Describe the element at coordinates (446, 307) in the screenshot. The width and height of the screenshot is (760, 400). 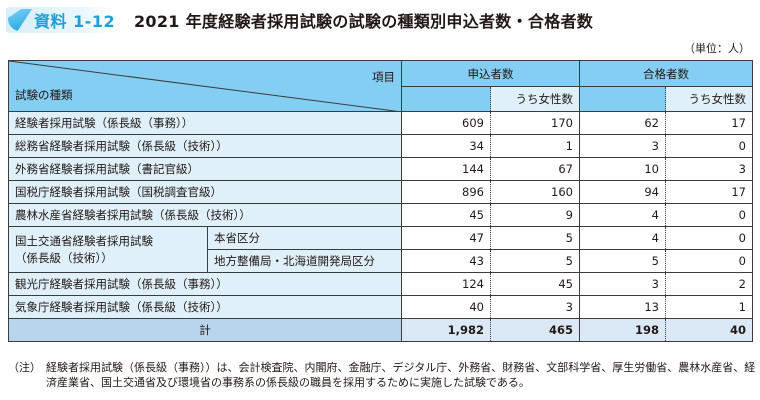
I see `applicants-cell: 40` at that location.